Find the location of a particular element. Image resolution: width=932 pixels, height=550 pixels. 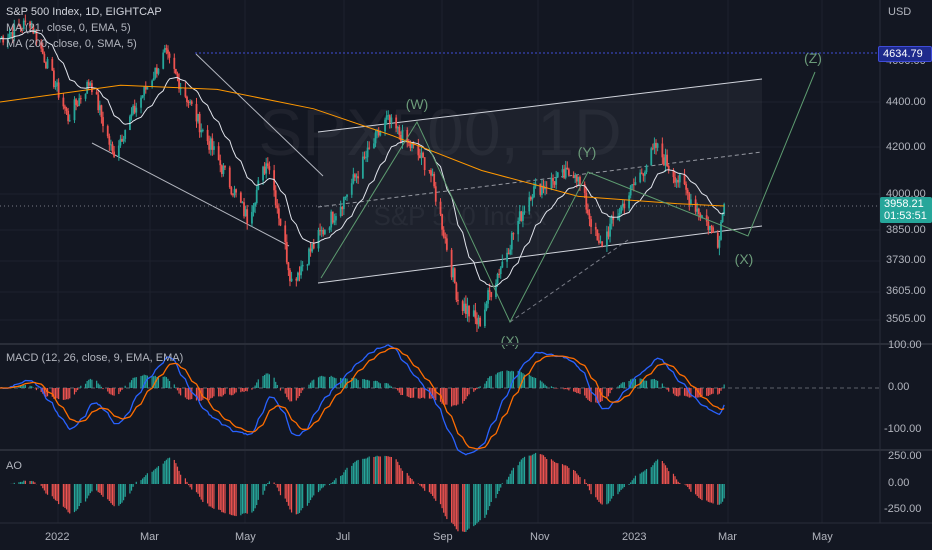

symbol-title: S&P 500 Index, 1D, EIGHTCAP is located at coordinates (84, 12).